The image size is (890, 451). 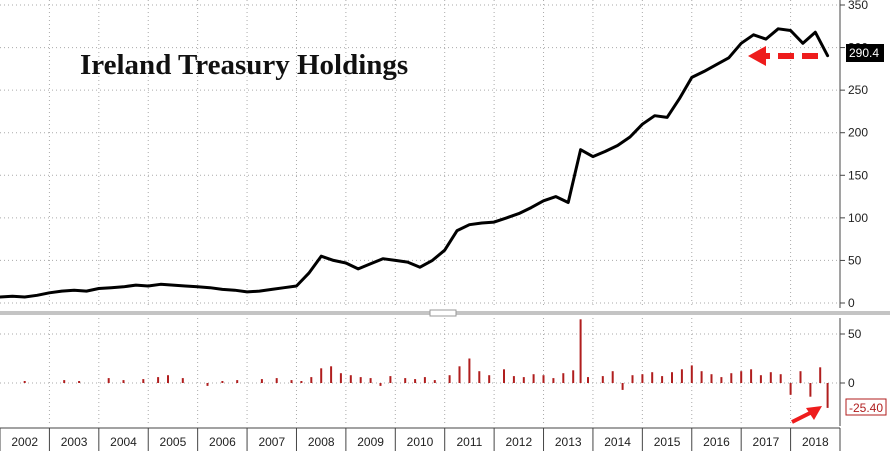 I want to click on x-tick-label: 2007, so click(x=271, y=442).